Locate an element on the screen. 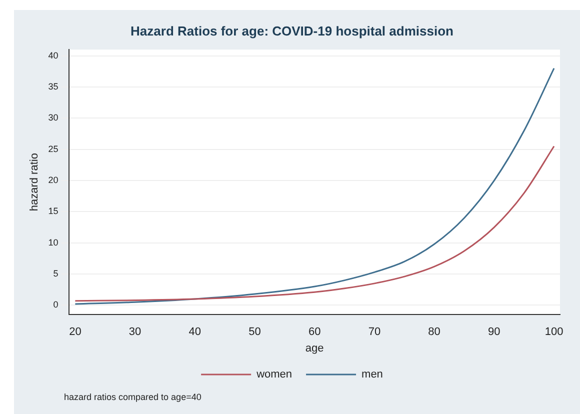 This screenshot has height=414, width=580. x-tick-label: 30 is located at coordinates (135, 332).